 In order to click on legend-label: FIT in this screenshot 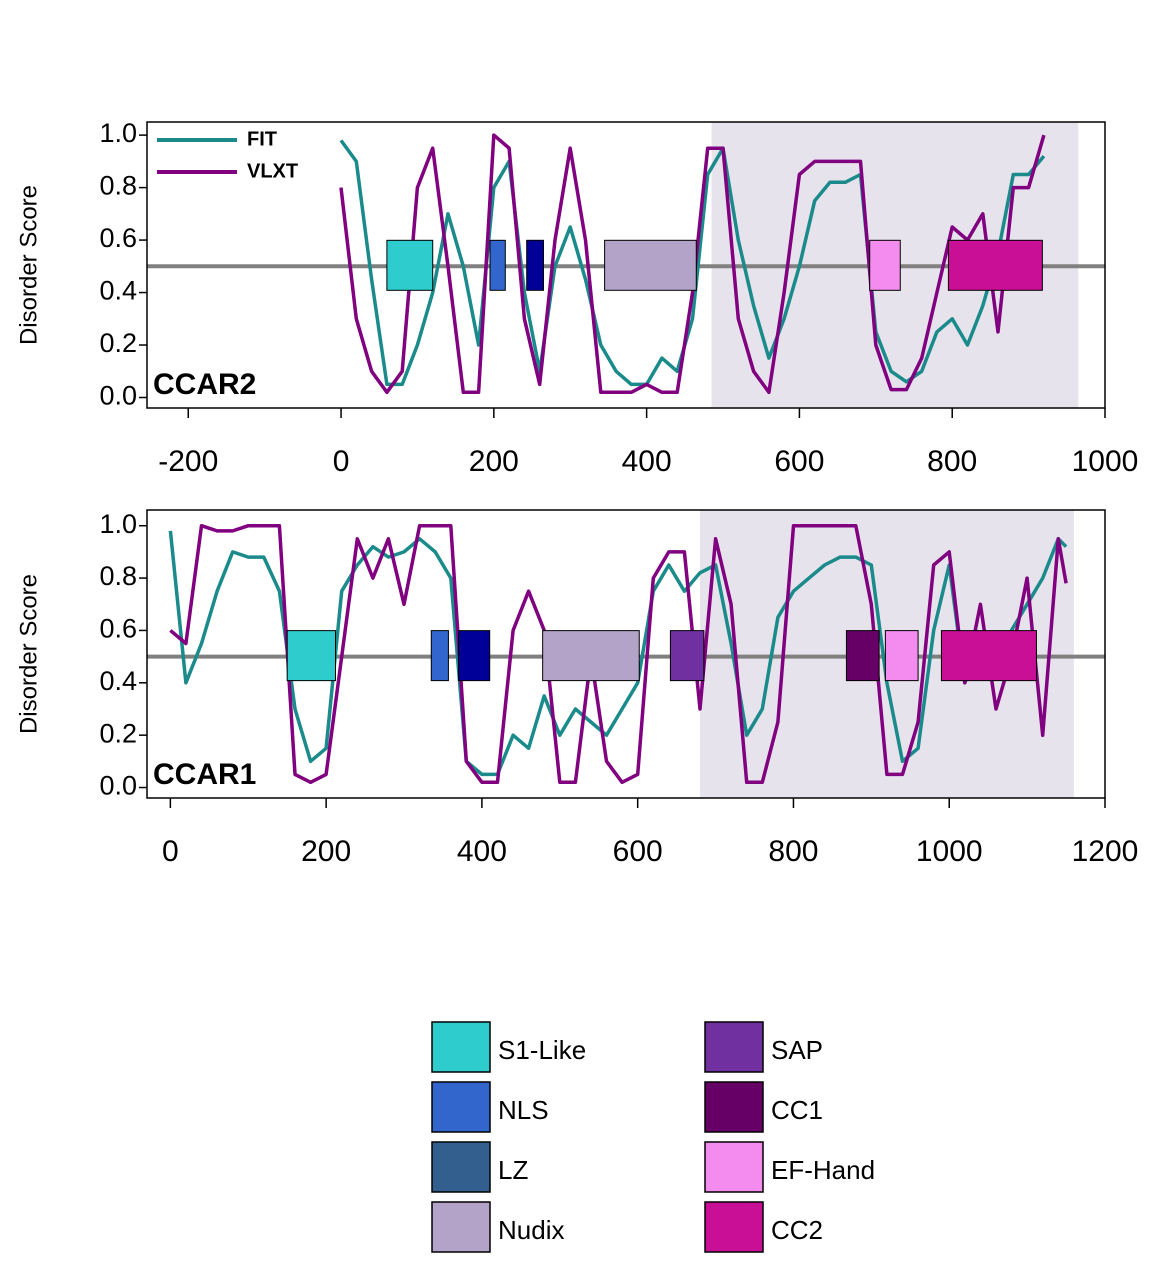, I will do `click(262, 139)`.